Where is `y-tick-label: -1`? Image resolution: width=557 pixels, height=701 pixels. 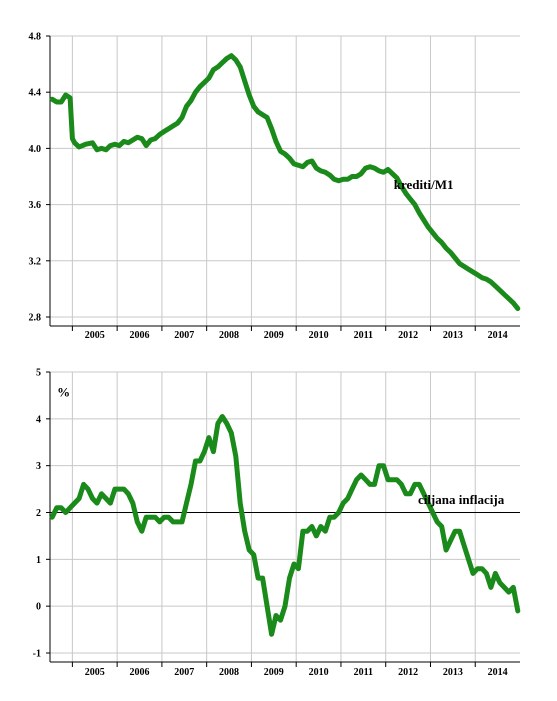
y-tick-label: -1 is located at coordinates (37, 654).